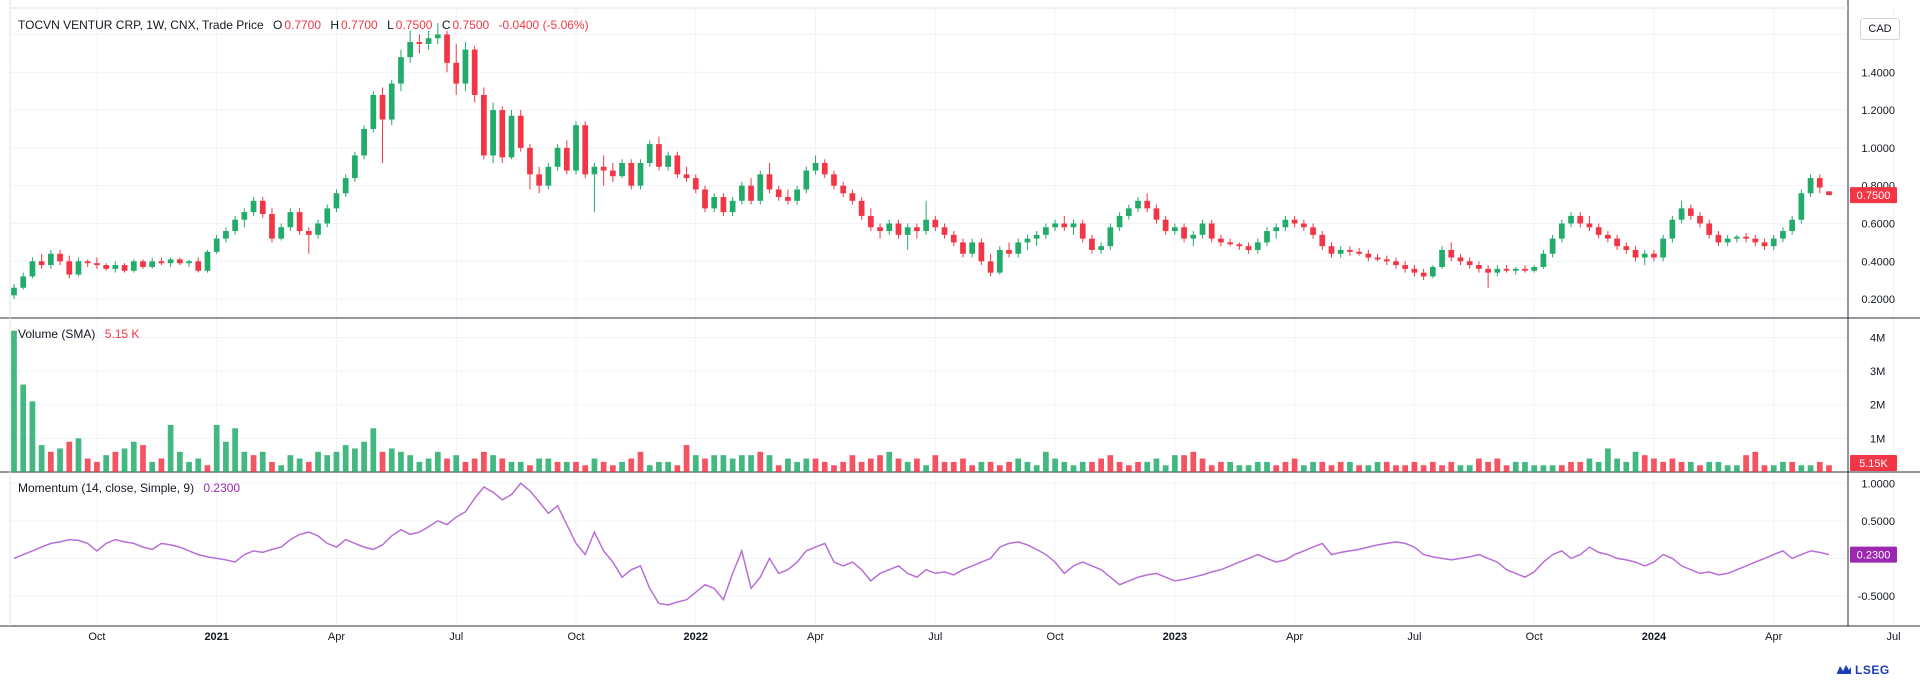  I want to click on currency-button: CAD, so click(1880, 29).